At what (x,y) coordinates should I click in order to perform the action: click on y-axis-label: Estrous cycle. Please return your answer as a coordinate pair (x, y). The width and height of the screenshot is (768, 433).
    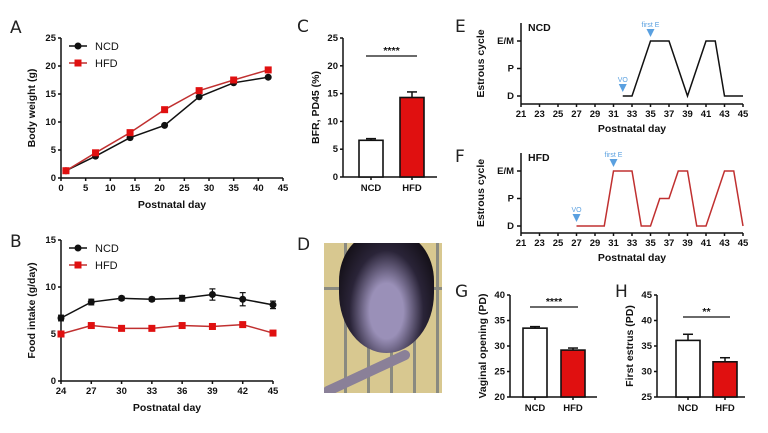
    Looking at the image, I should click on (481, 63).